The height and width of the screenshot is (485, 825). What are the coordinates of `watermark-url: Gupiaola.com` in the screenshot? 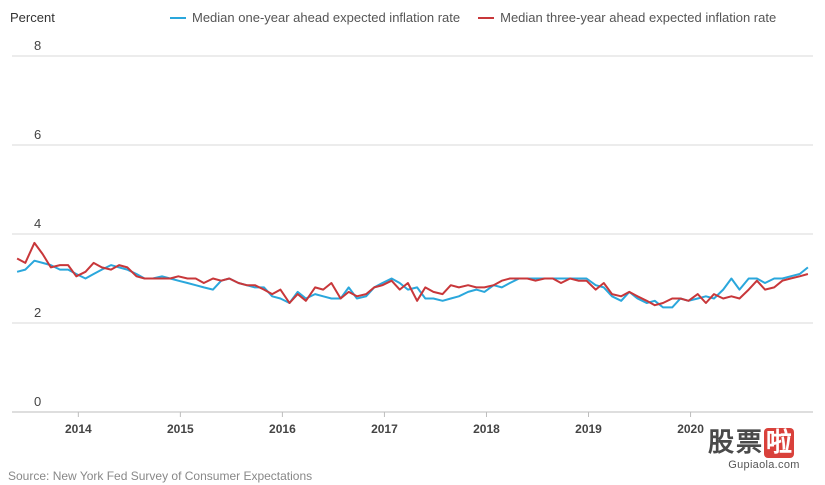 It's located at (764, 465).